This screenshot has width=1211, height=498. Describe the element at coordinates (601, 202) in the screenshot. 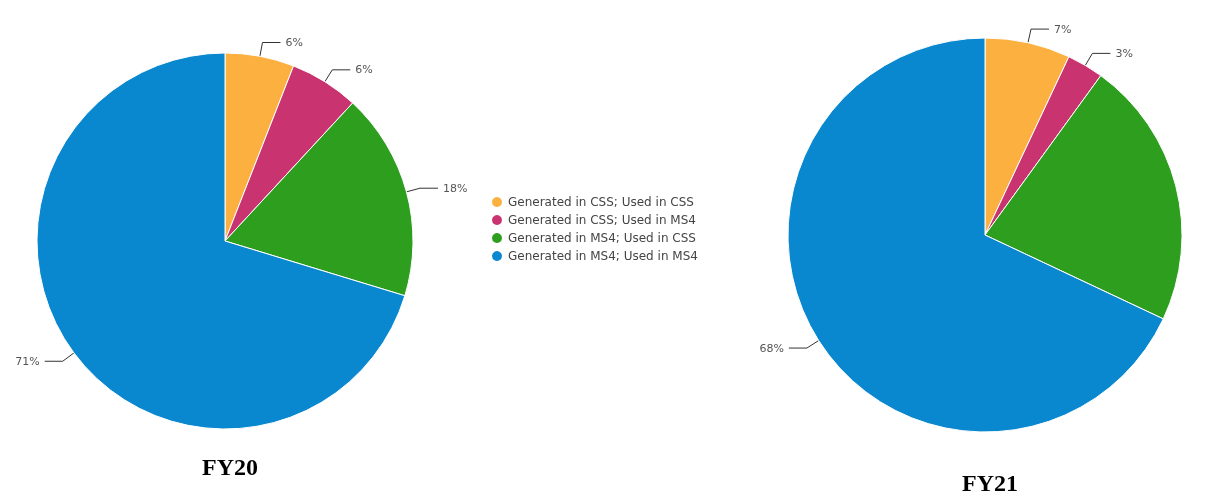

I see `legend-label: Generated in CSS; Used in CSS` at that location.